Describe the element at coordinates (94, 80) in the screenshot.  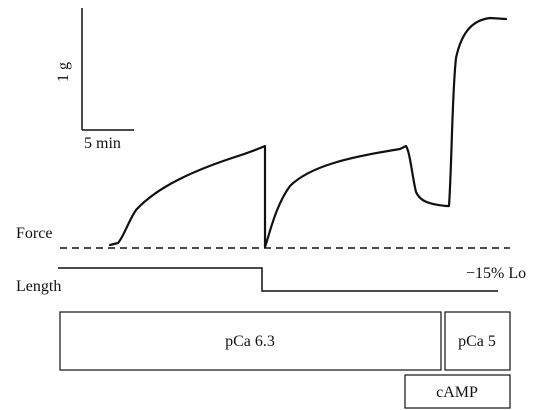
I see `scale-bar: 1 g 5 min` at that location.